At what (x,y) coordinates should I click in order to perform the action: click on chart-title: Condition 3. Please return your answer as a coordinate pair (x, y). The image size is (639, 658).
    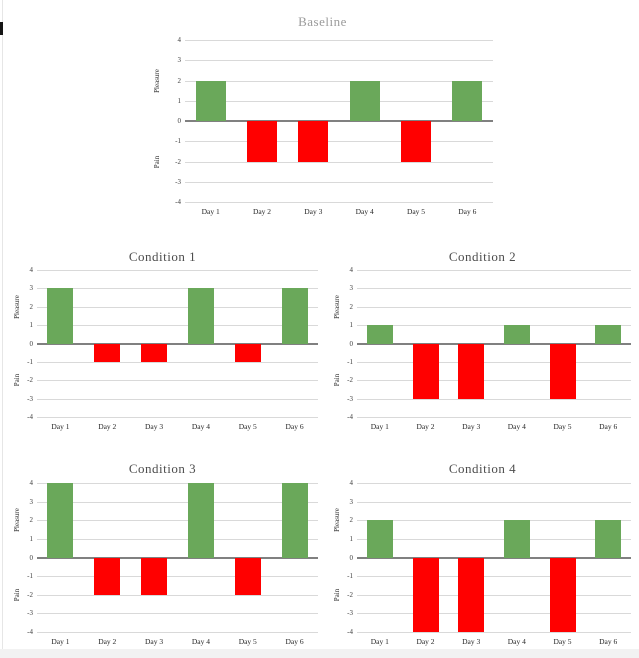
    Looking at the image, I should click on (162, 468).